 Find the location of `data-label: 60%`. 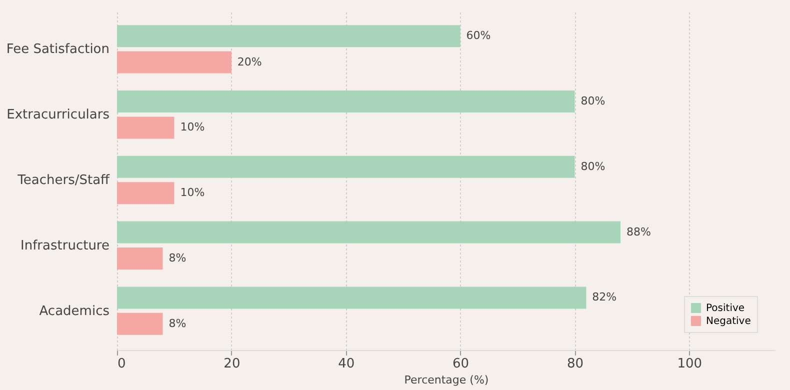

data-label: 60% is located at coordinates (478, 35).